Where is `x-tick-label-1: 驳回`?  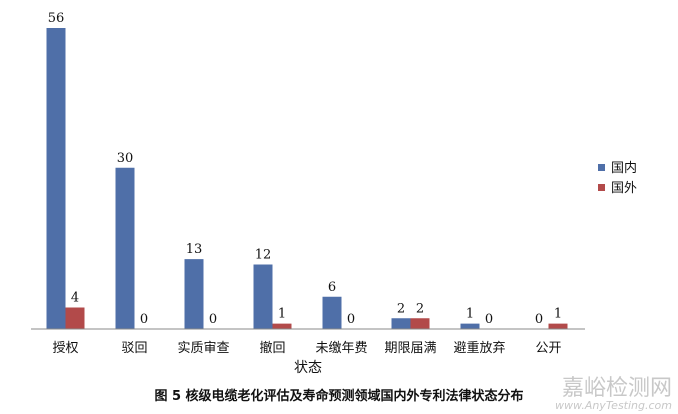
x-tick-label-1: 驳回 is located at coordinates (134, 348).